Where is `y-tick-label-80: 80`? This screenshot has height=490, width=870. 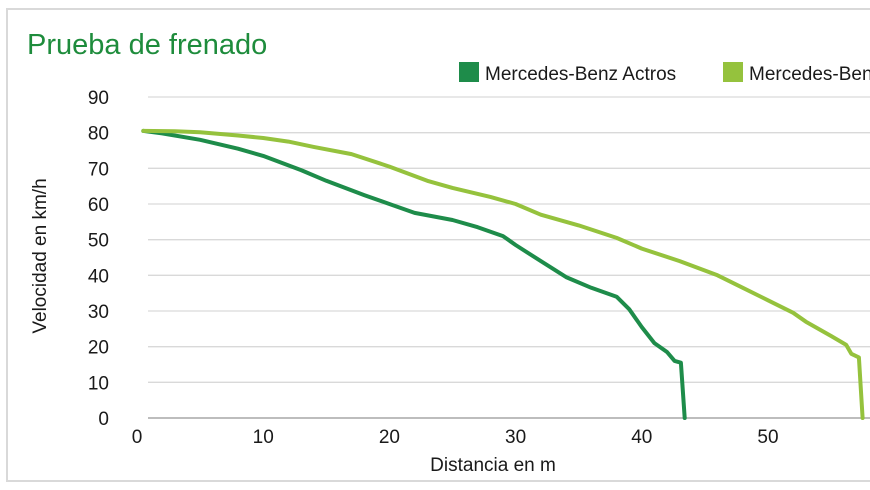
y-tick-label-80: 80 is located at coordinates (98, 134).